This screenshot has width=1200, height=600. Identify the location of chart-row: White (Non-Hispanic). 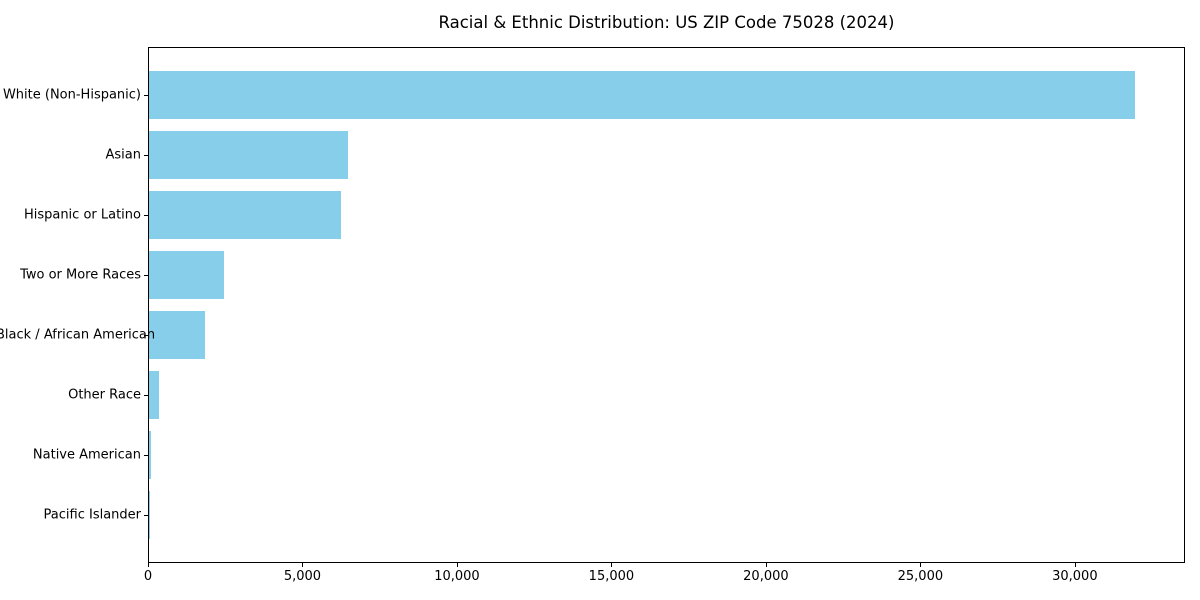
(593, 95).